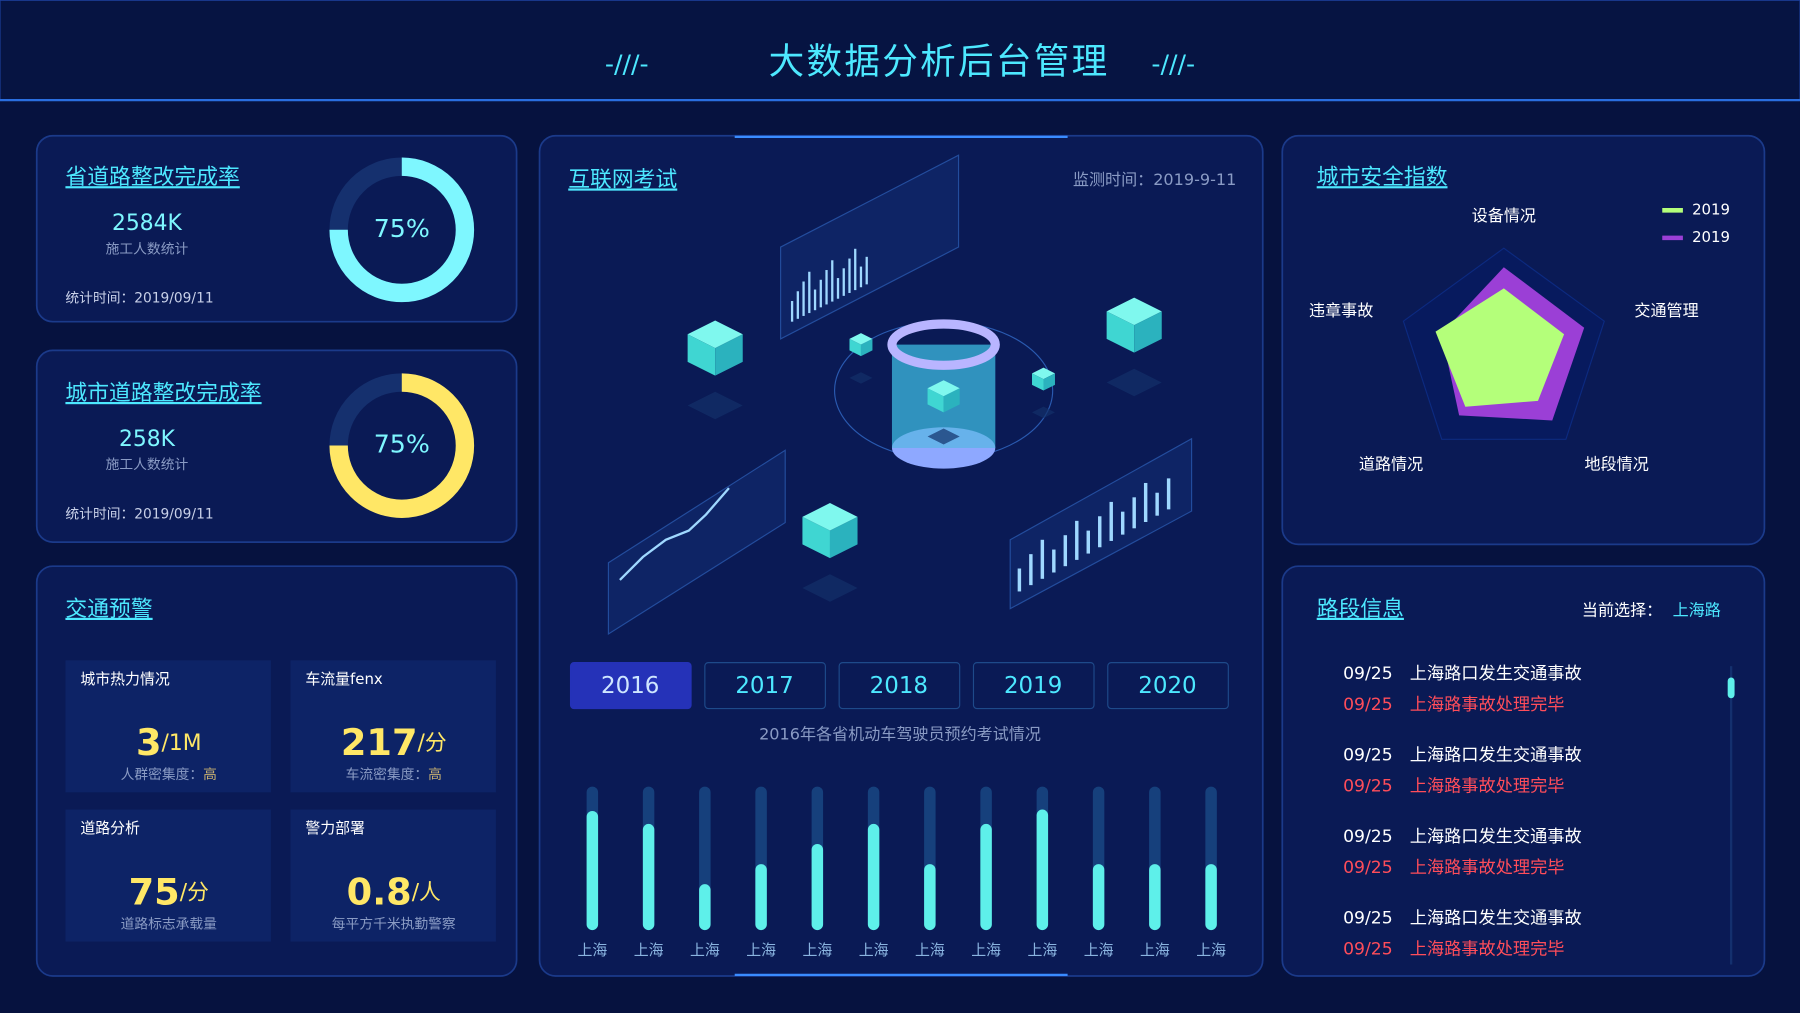 This screenshot has width=1800, height=1013. Describe the element at coordinates (1617, 463) in the screenshot. I see `radar-axis-label: 地段情况` at that location.